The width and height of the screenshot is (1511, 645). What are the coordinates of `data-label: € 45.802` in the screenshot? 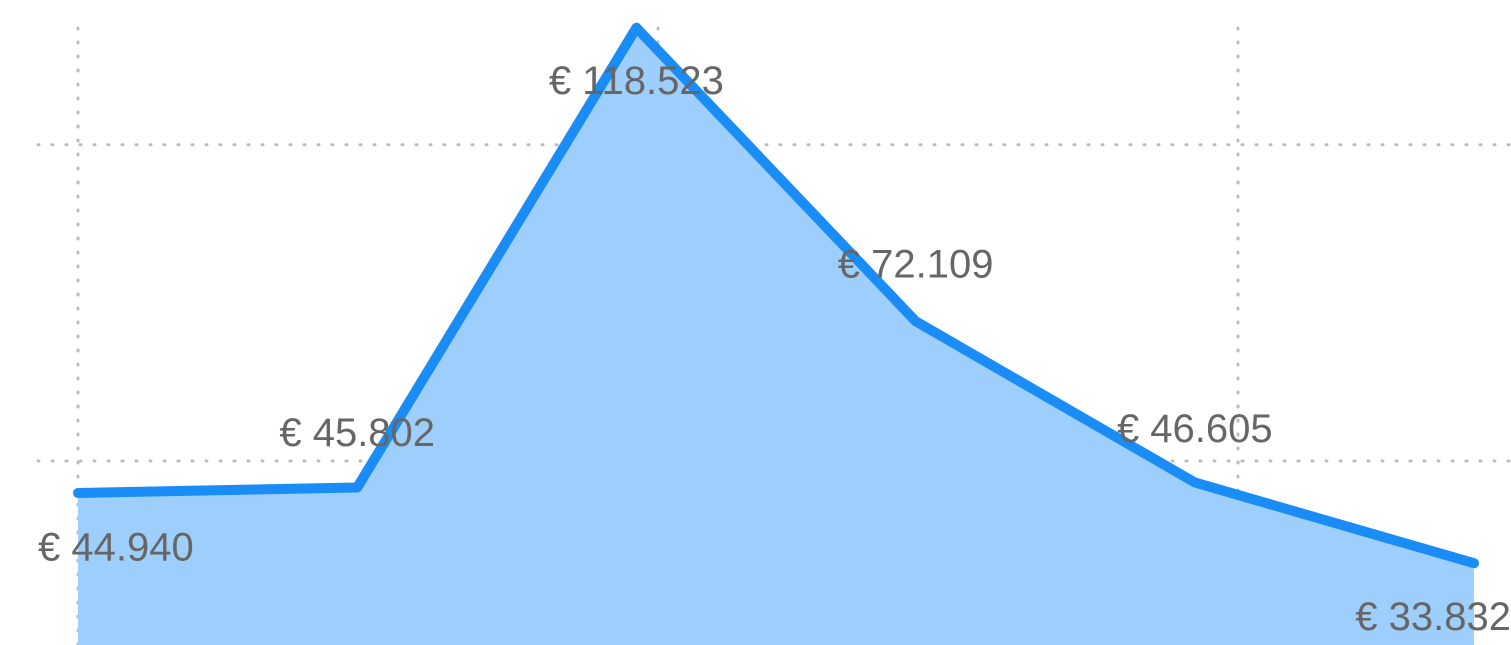 It's located at (357, 433).